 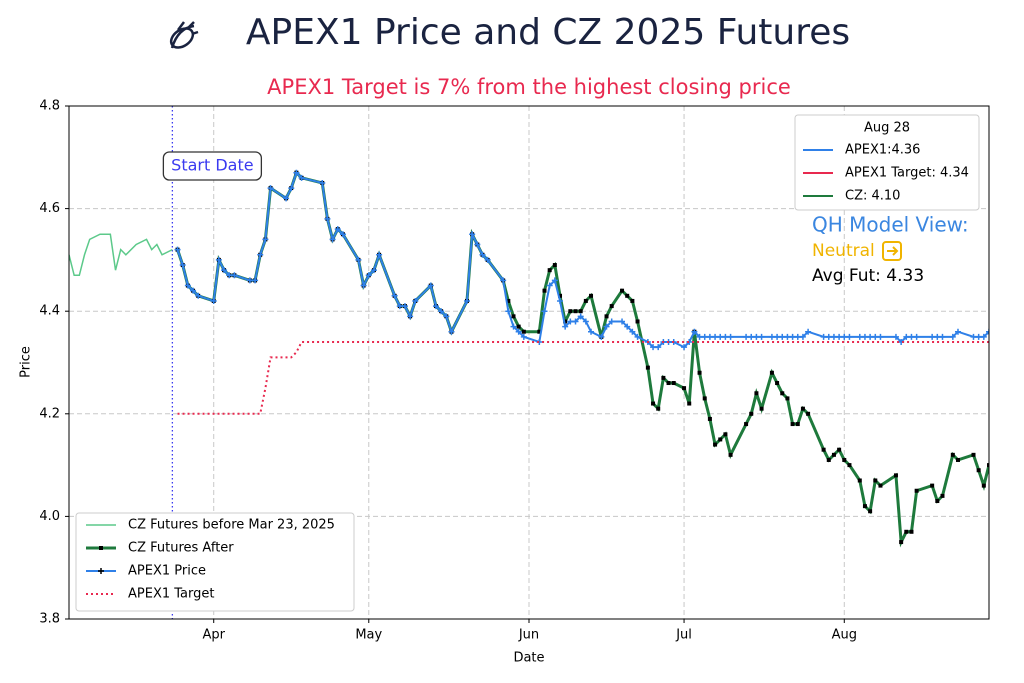 What do you see at coordinates (213, 635) in the screenshot?
I see `x-tick-label: Apr` at bounding box center [213, 635].